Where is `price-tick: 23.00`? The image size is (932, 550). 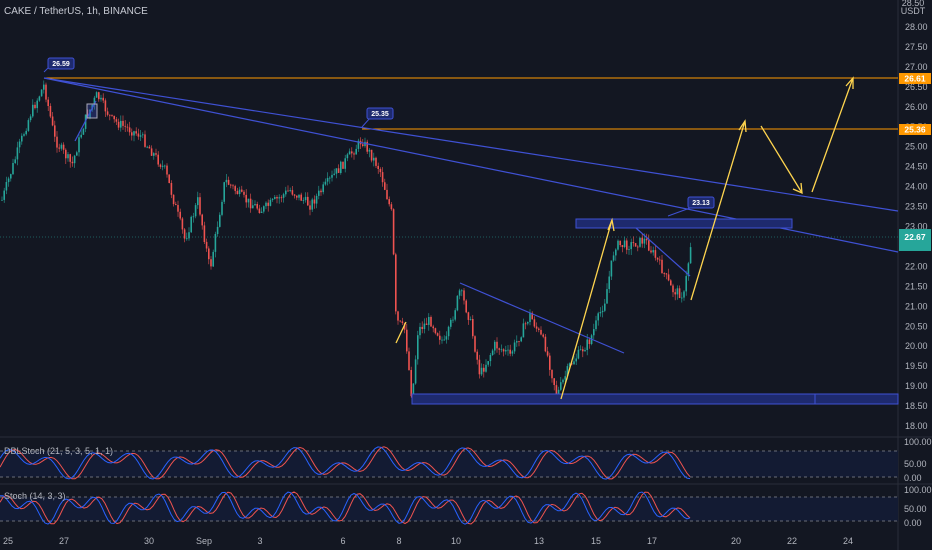 price-tick: 23.00 is located at coordinates (916, 227).